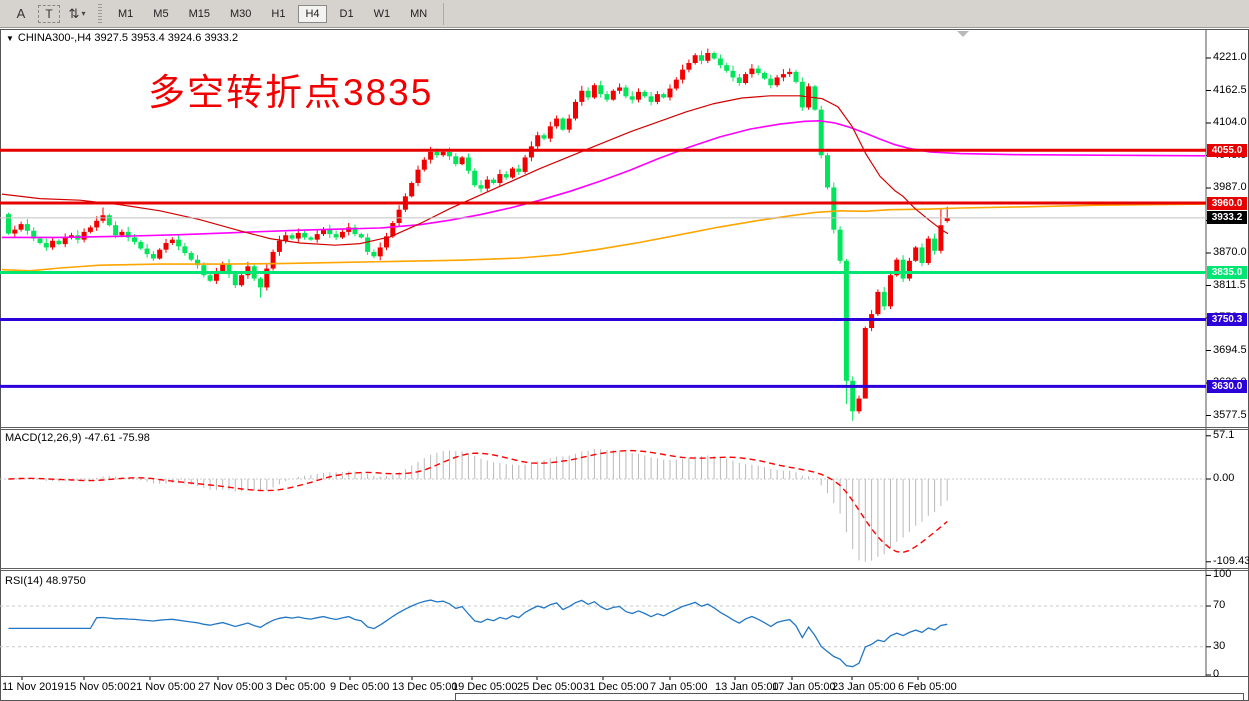 Image resolution: width=1249 pixels, height=701 pixels. Describe the element at coordinates (199, 13) in the screenshot. I see `timeframe-button-m15: M15` at that location.